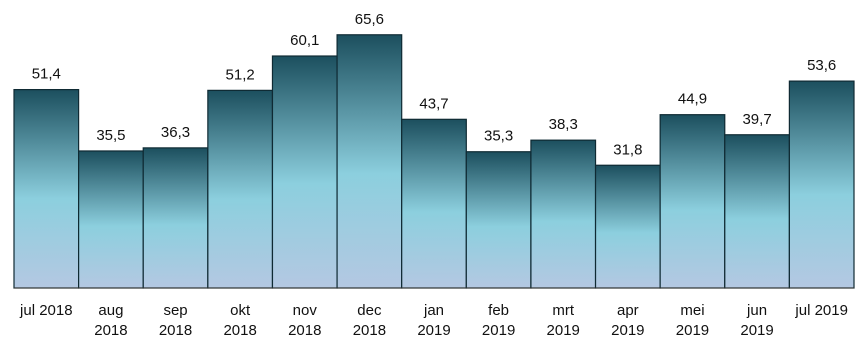  What do you see at coordinates (756, 320) in the screenshot?
I see `category-label-12: jun 2019` at bounding box center [756, 320].